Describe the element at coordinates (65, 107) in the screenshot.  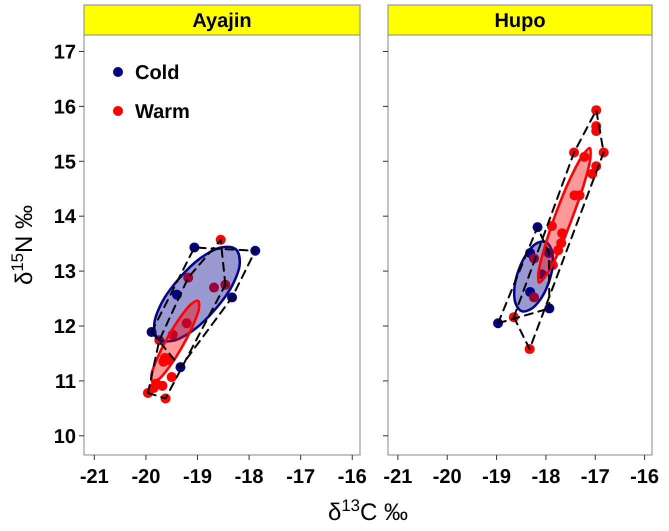
I see `y-tick-label: 16` at that location.